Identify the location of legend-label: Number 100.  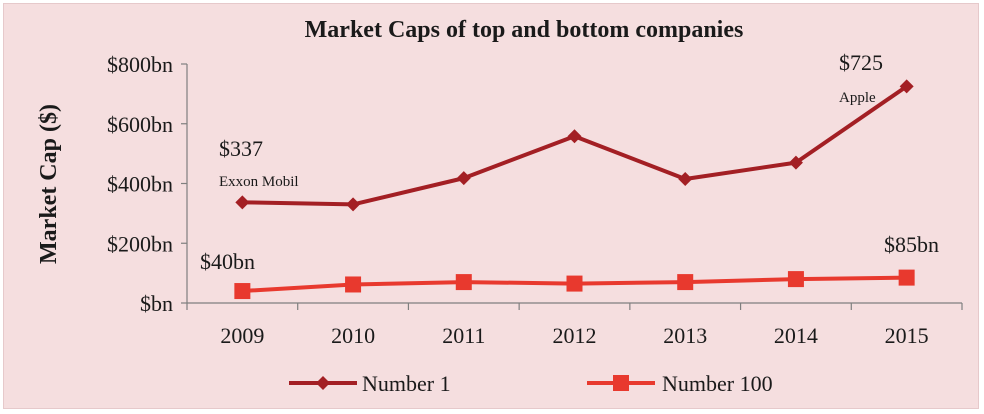
(717, 383).